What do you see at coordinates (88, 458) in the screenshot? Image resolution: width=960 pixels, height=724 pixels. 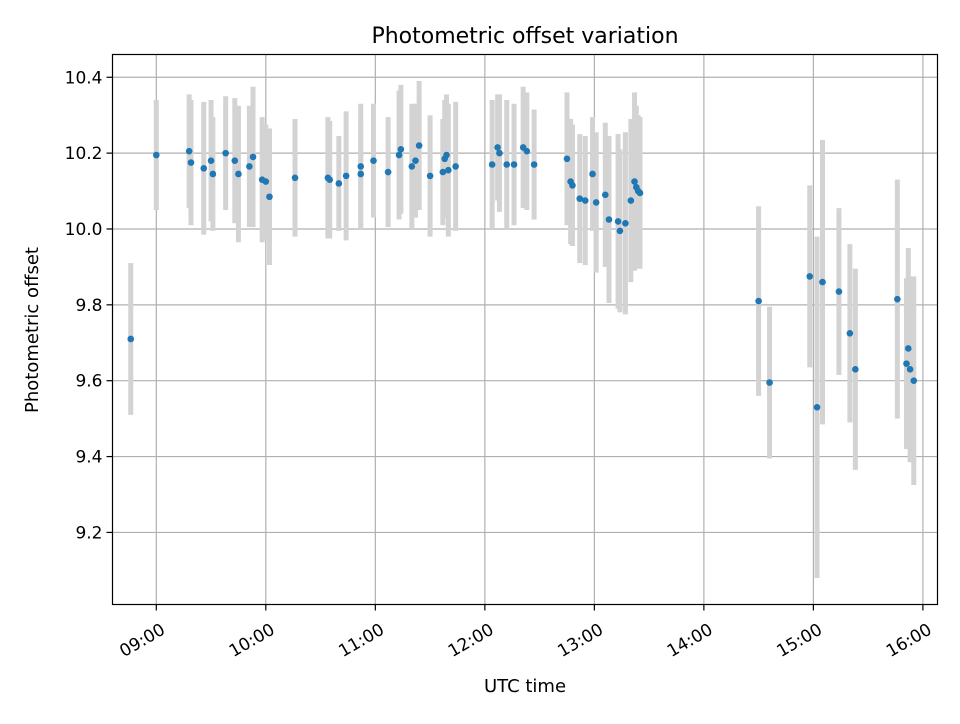 I see `y-tick-label: 9.4` at bounding box center [88, 458].